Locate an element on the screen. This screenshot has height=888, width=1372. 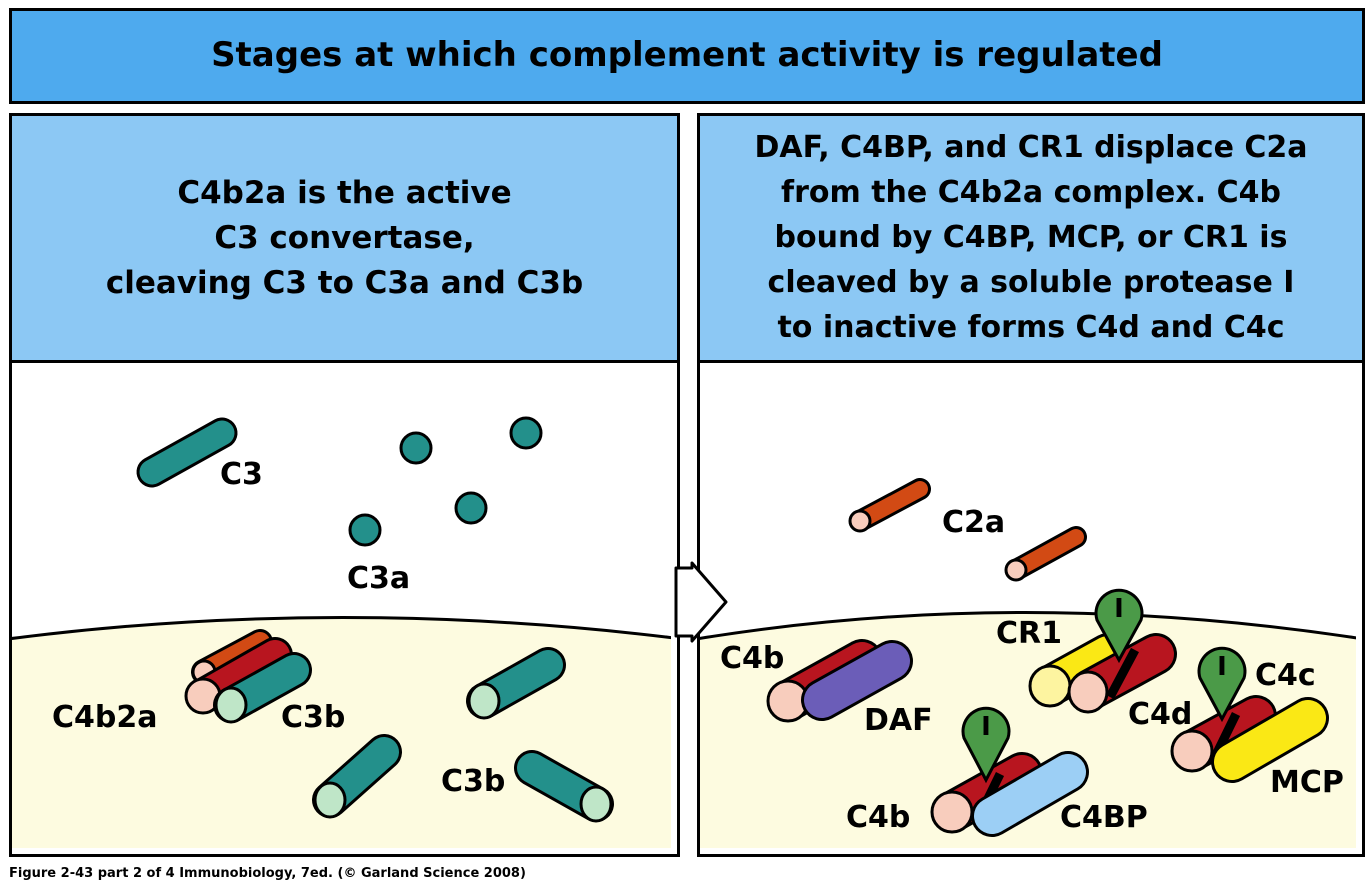
c2a-label: C2a is located at coordinates (973, 522).